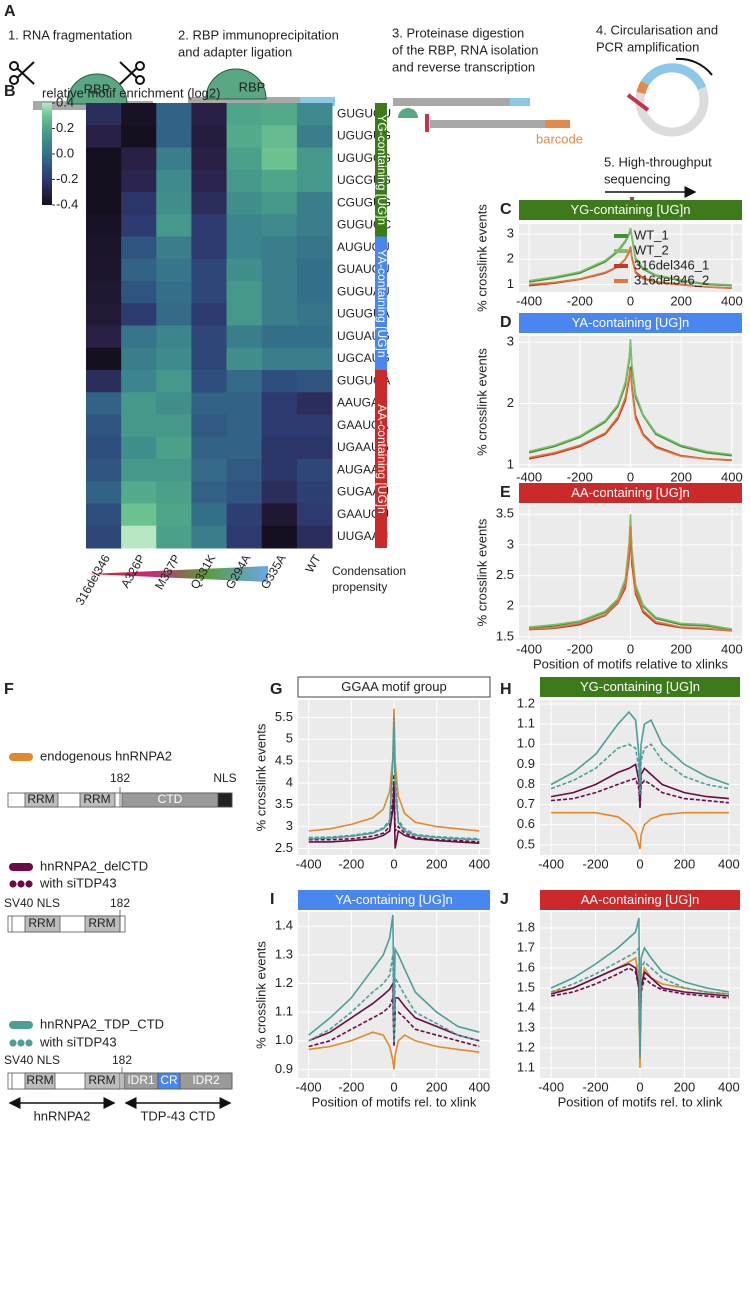  I want to click on adapter, so click(317, 101).